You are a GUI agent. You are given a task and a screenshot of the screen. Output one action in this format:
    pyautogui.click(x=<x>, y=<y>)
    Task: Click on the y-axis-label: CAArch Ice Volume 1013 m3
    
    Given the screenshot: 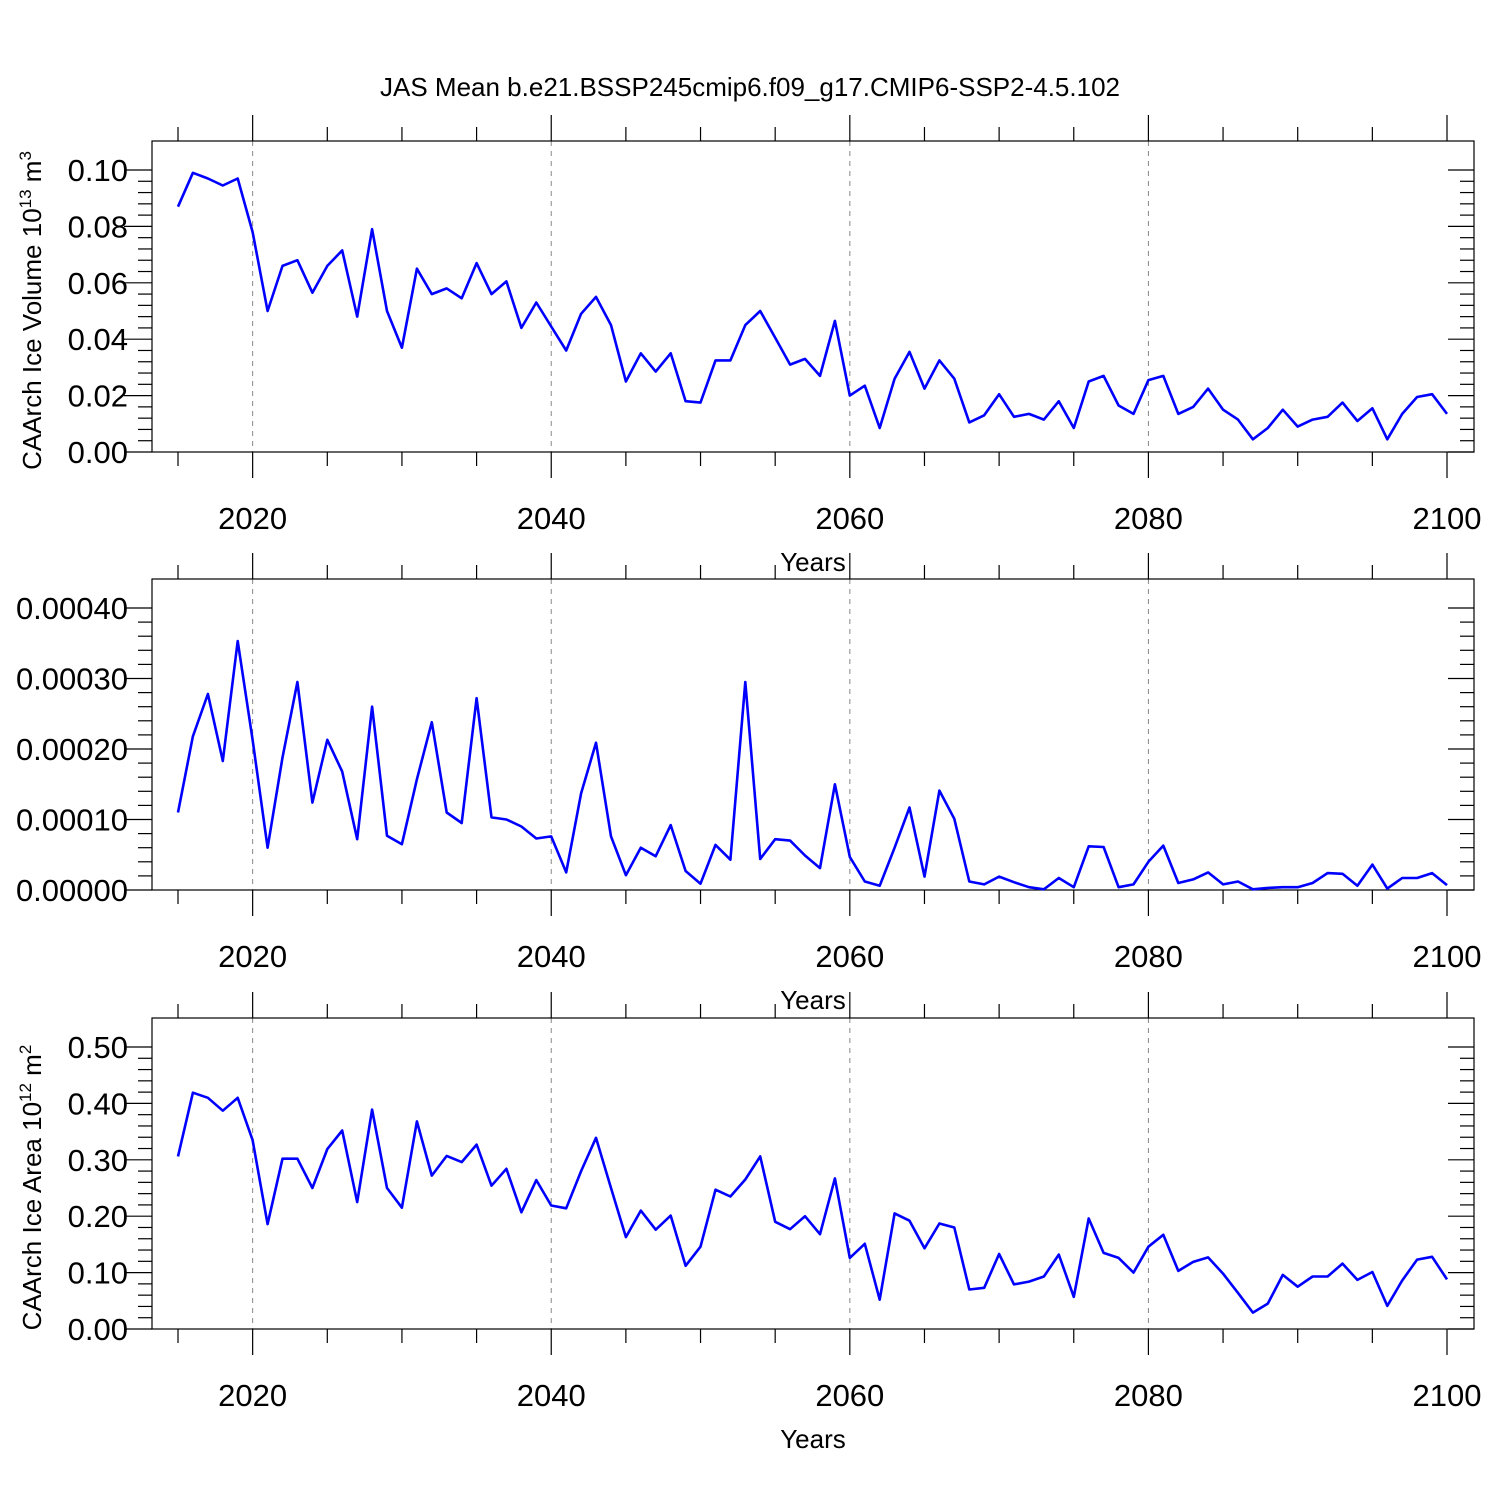 What is the action you would take?
    pyautogui.click(x=31, y=310)
    